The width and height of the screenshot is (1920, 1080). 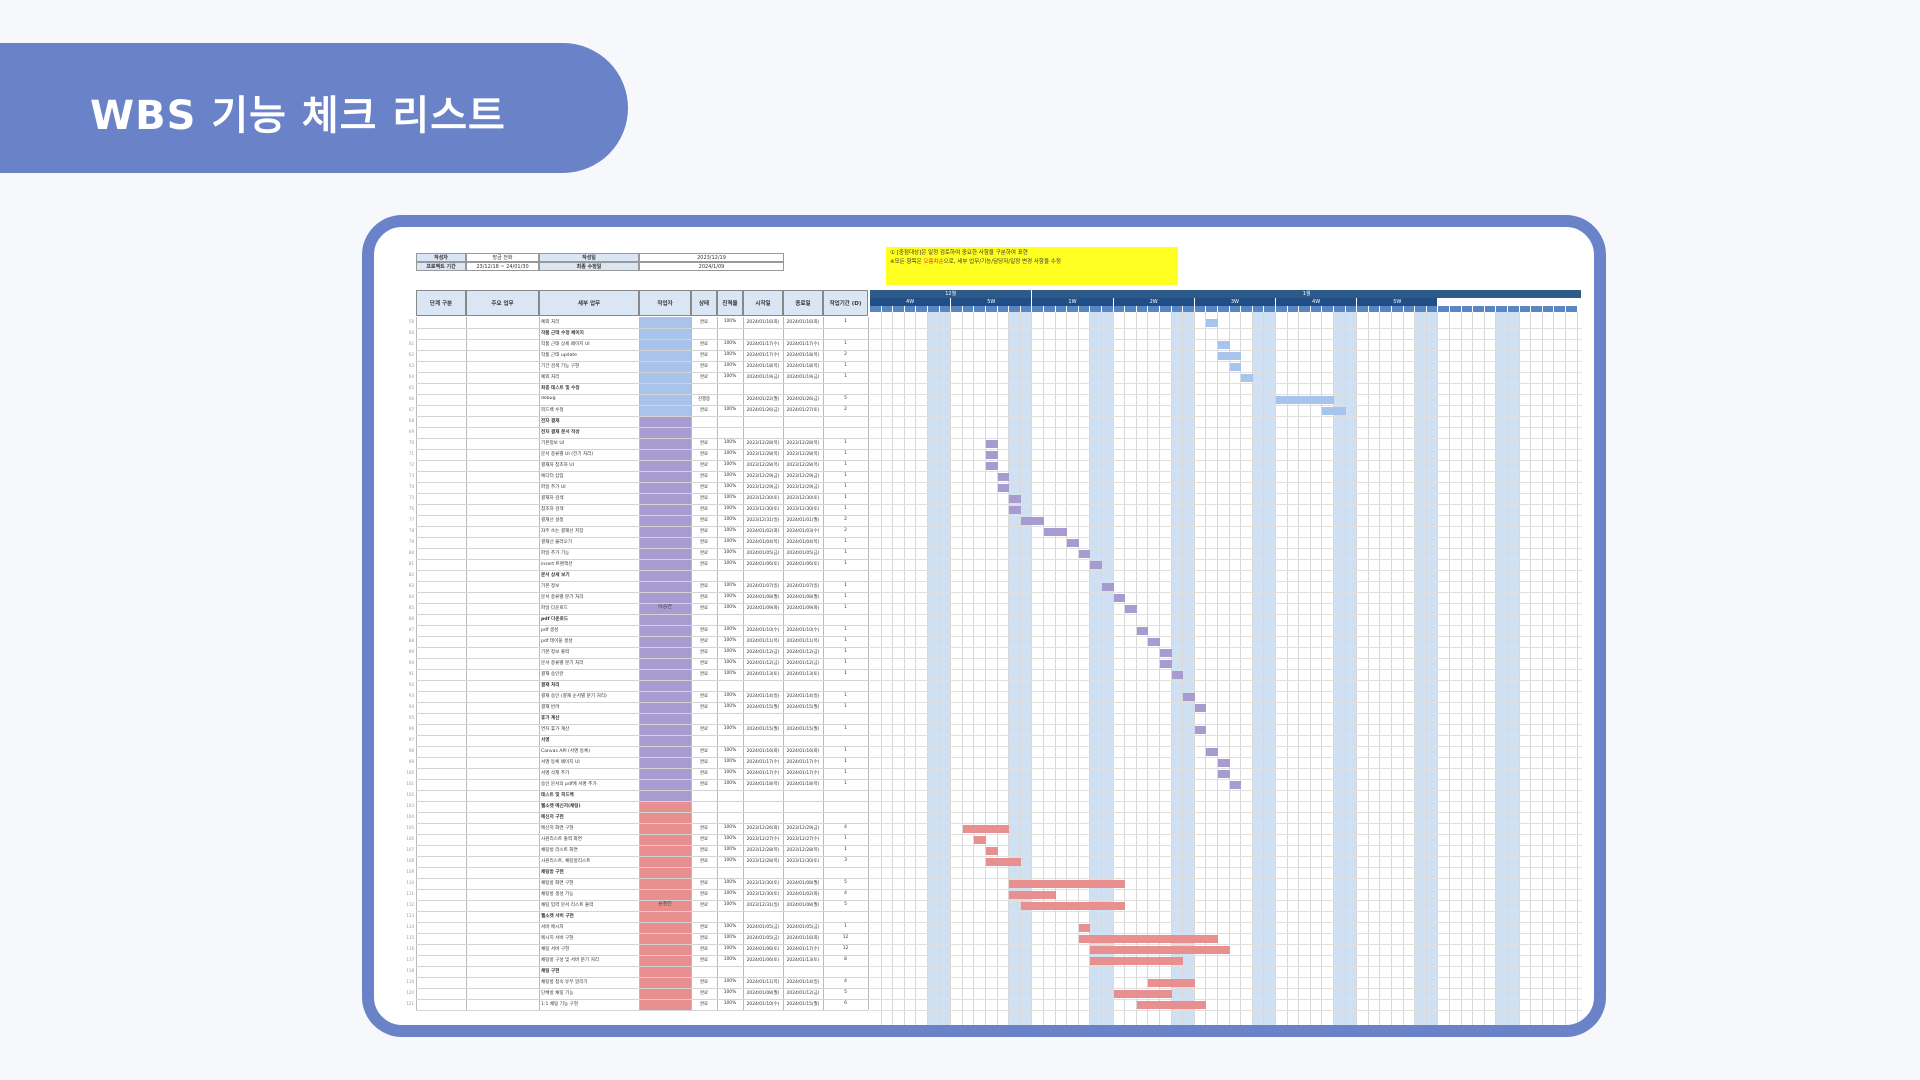 What do you see at coordinates (557, 916) in the screenshot?
I see `task-name: 웹소켓 서버 구현` at bounding box center [557, 916].